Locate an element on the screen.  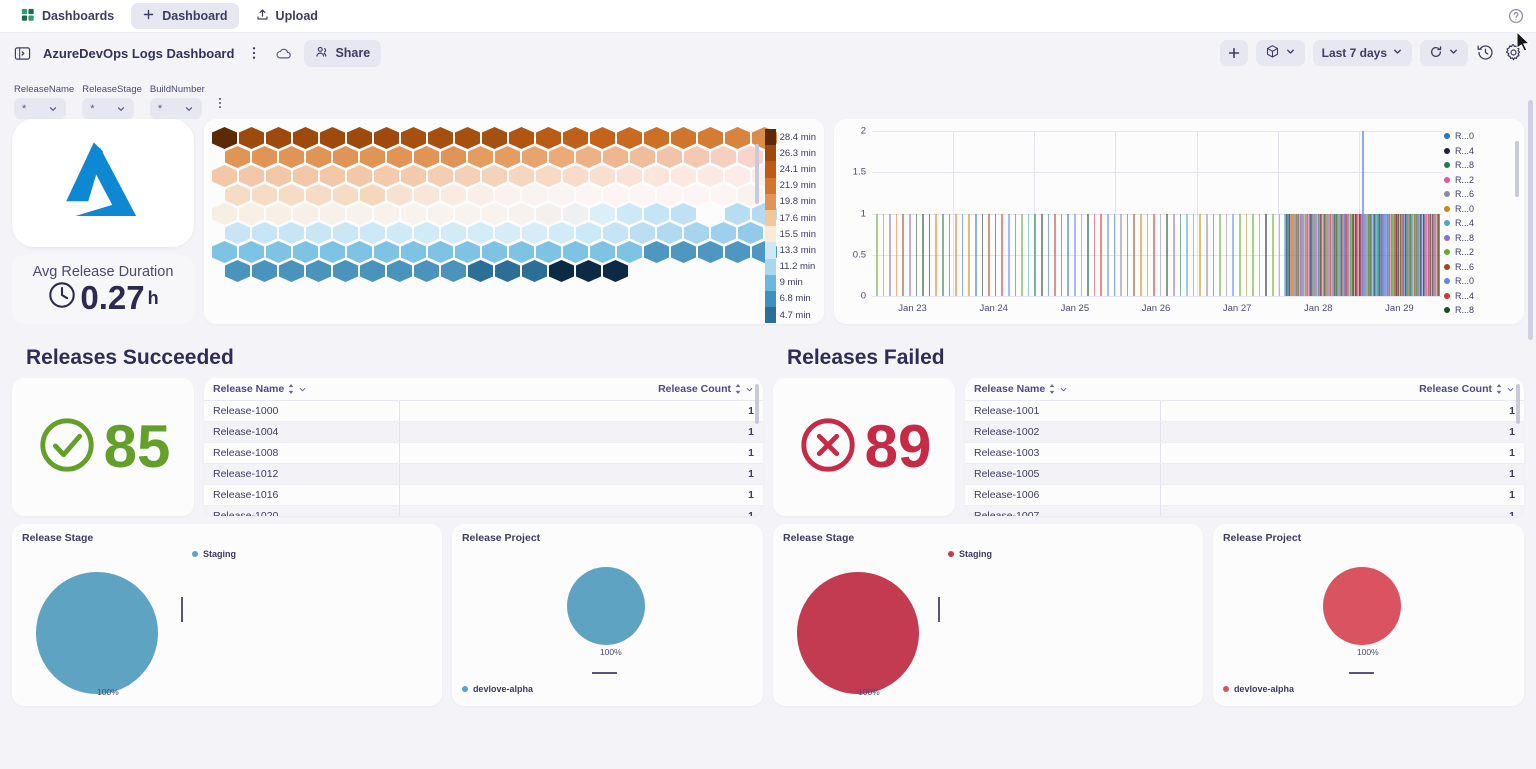
table-row: Release-1000 1 is located at coordinates (483, 411).